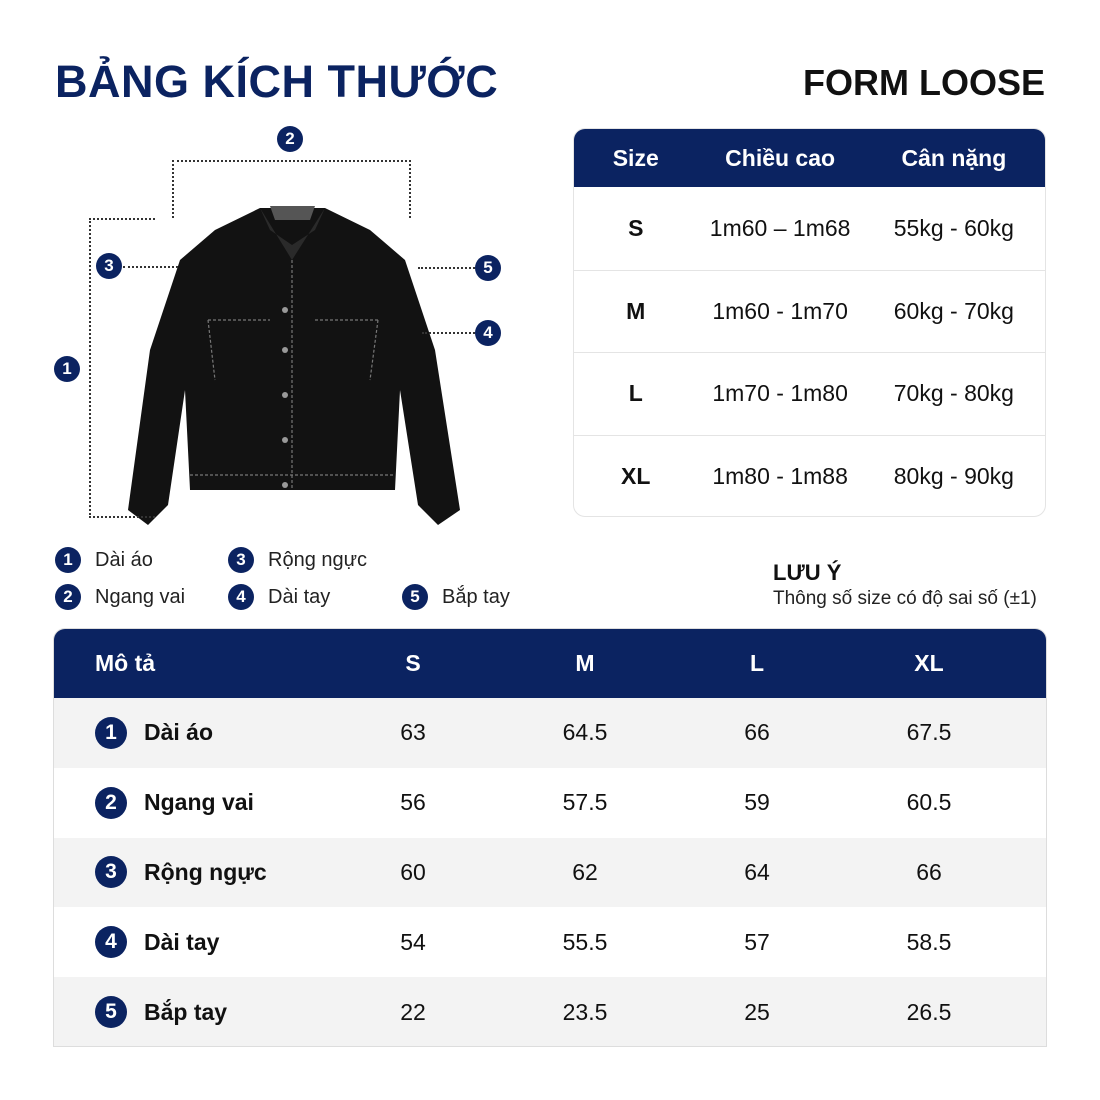 The width and height of the screenshot is (1100, 1100). Describe the element at coordinates (109, 266) in the screenshot. I see `marker-3: 3` at that location.